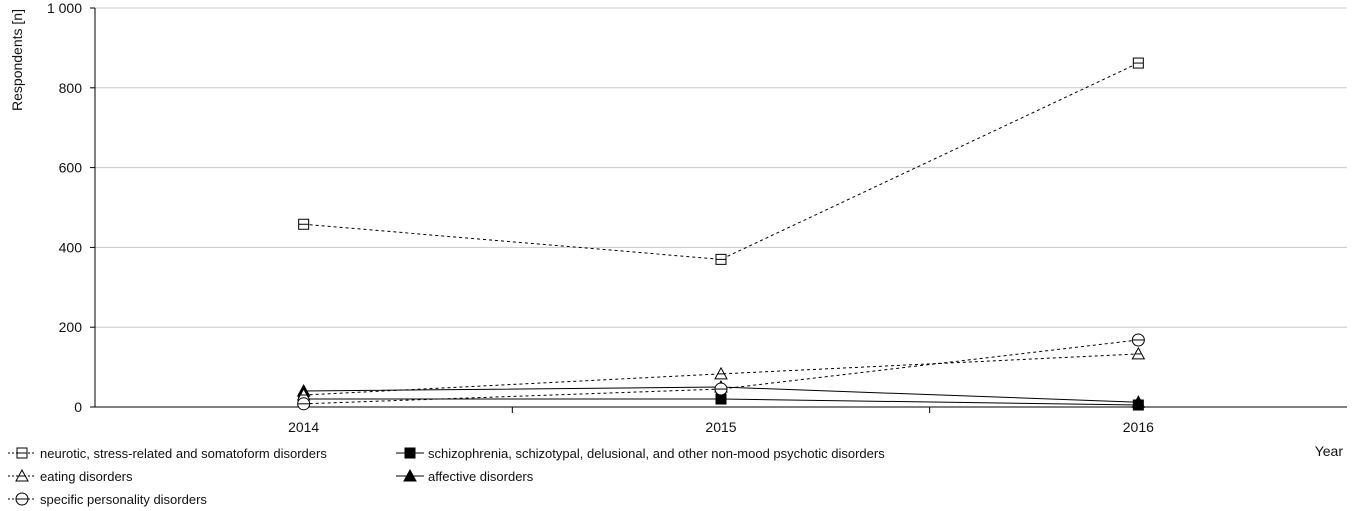  Describe the element at coordinates (78, 407) in the screenshot. I see `y-tick-label: 0` at that location.